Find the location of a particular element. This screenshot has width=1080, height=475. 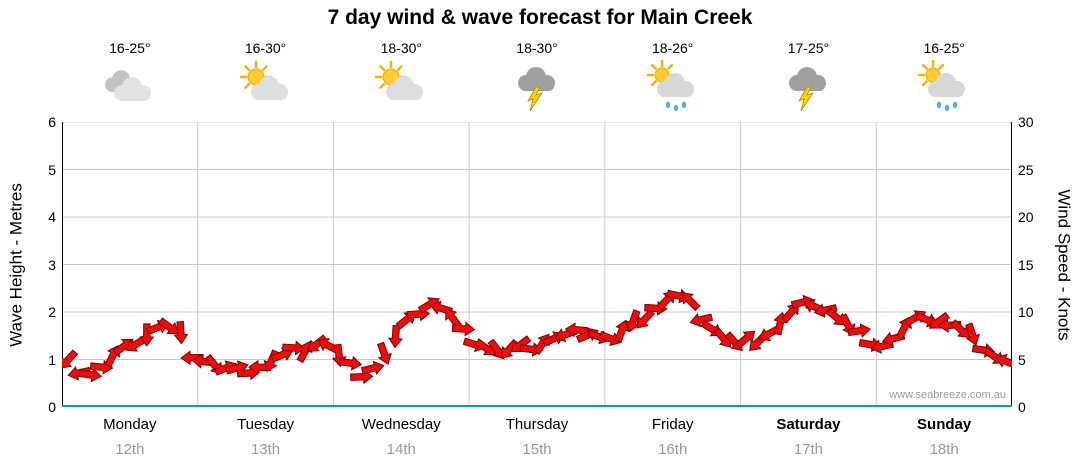

x-axis-day-label: Tuesday is located at coordinates (266, 424).